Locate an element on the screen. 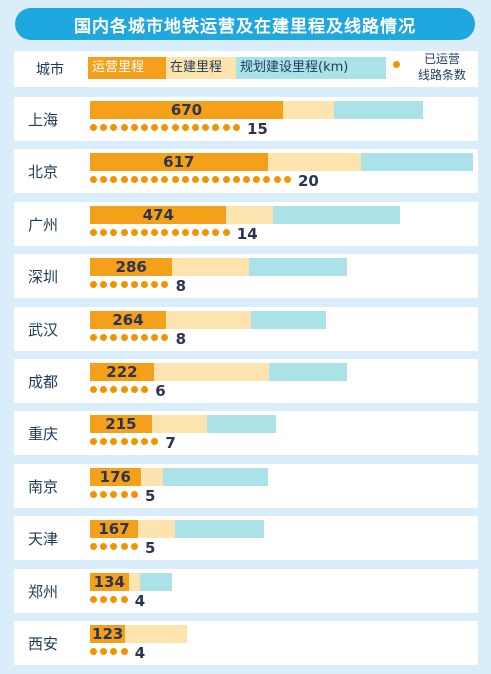 This screenshot has height=674, width=491. city-label: 南京 is located at coordinates (43, 486).